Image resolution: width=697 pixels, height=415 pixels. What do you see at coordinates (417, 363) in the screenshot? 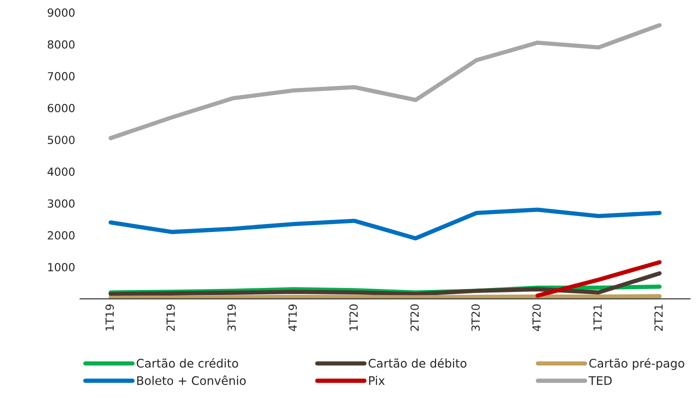
I see `legend-label: Cartão de débito` at bounding box center [417, 363].